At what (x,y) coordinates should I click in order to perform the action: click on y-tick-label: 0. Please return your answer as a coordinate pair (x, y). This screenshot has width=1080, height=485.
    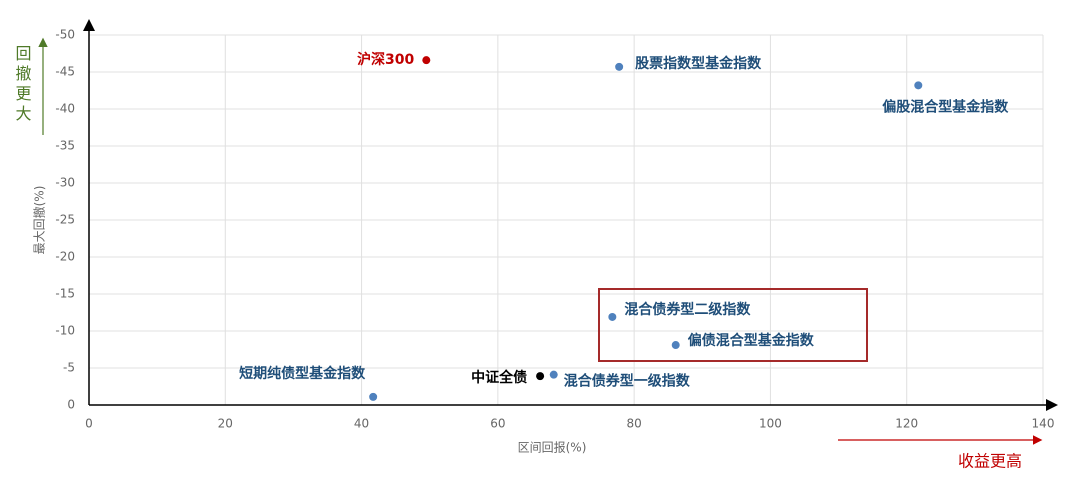
    Looking at the image, I should click on (71, 405).